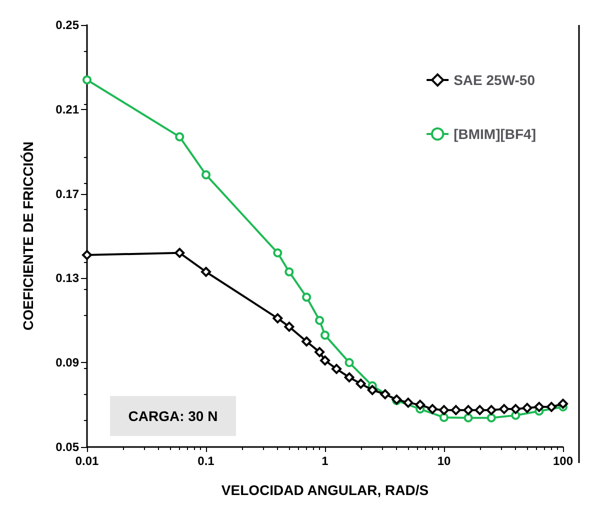 The width and height of the screenshot is (589, 516). I want to click on legend-label: [BMIM][BF4], so click(495, 134).